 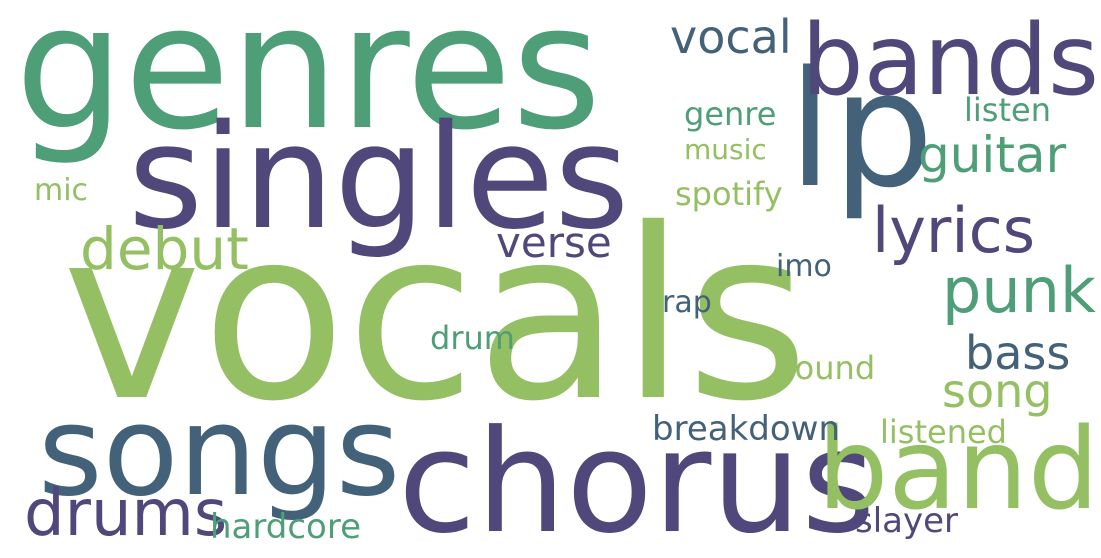 What do you see at coordinates (472, 338) in the screenshot?
I see `word-drum: drum` at bounding box center [472, 338].